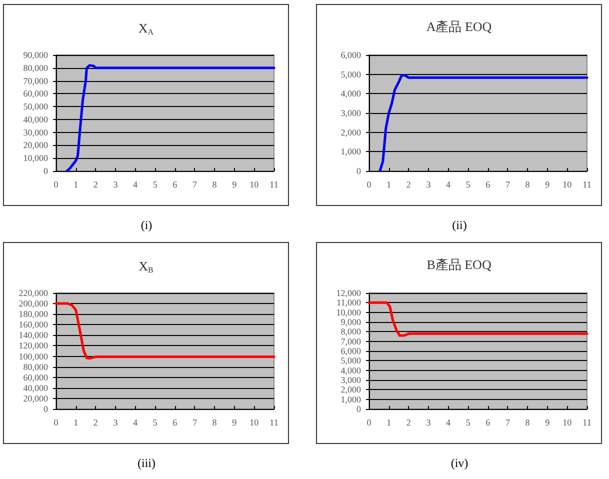 This screenshot has height=479, width=609. I want to click on text: (ii), so click(459, 225).